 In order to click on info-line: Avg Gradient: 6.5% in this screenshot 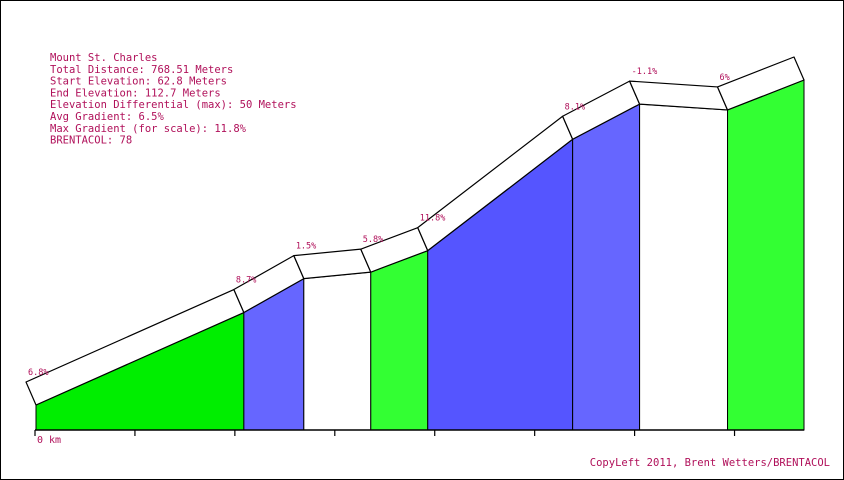, I will do `click(107, 117)`.